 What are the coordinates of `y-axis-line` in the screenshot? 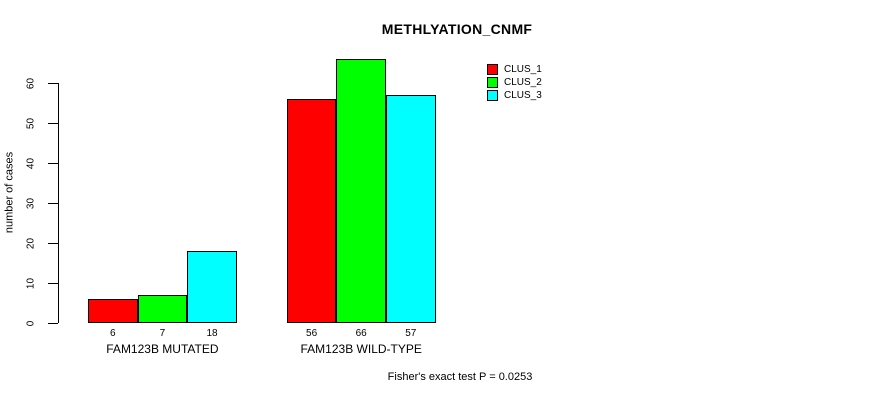 It's located at (58, 203).